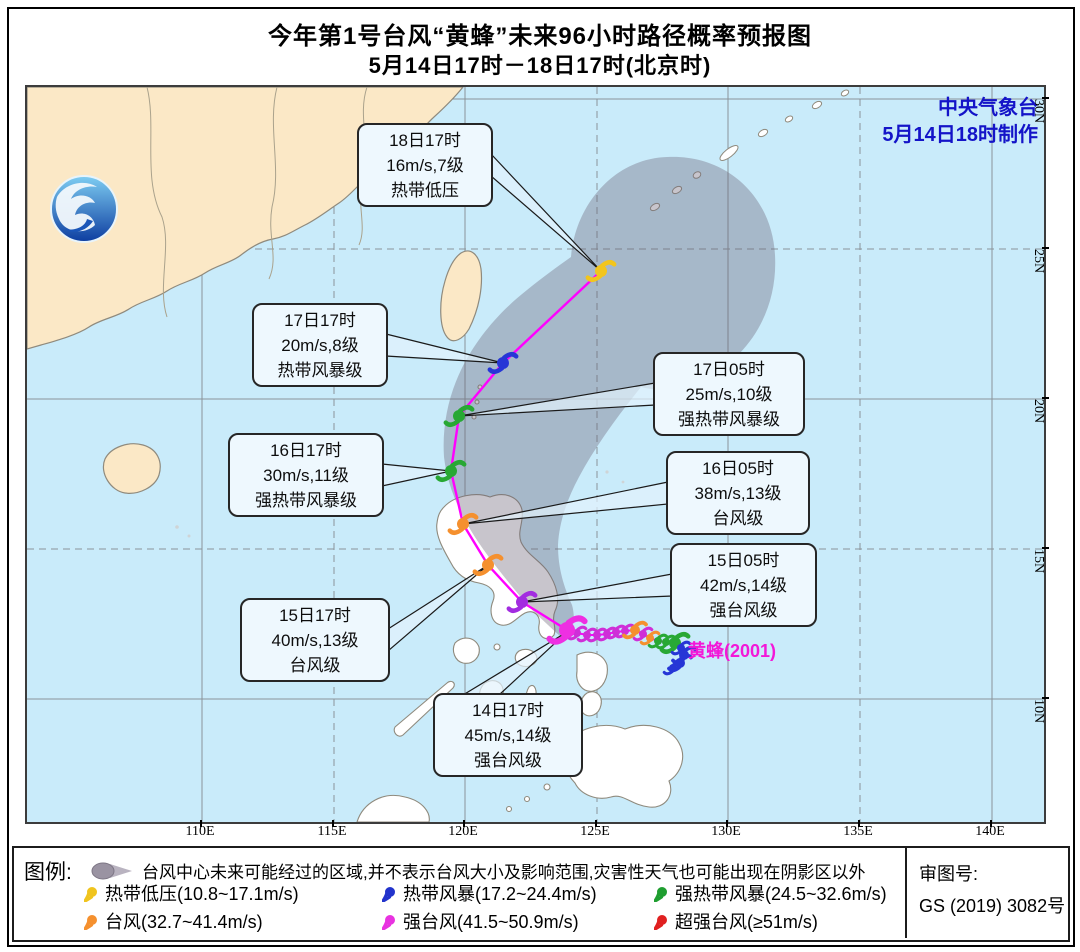  Describe the element at coordinates (732, 651) in the screenshot. I see `storm-name-label: 黄蜂(2001)` at that location.